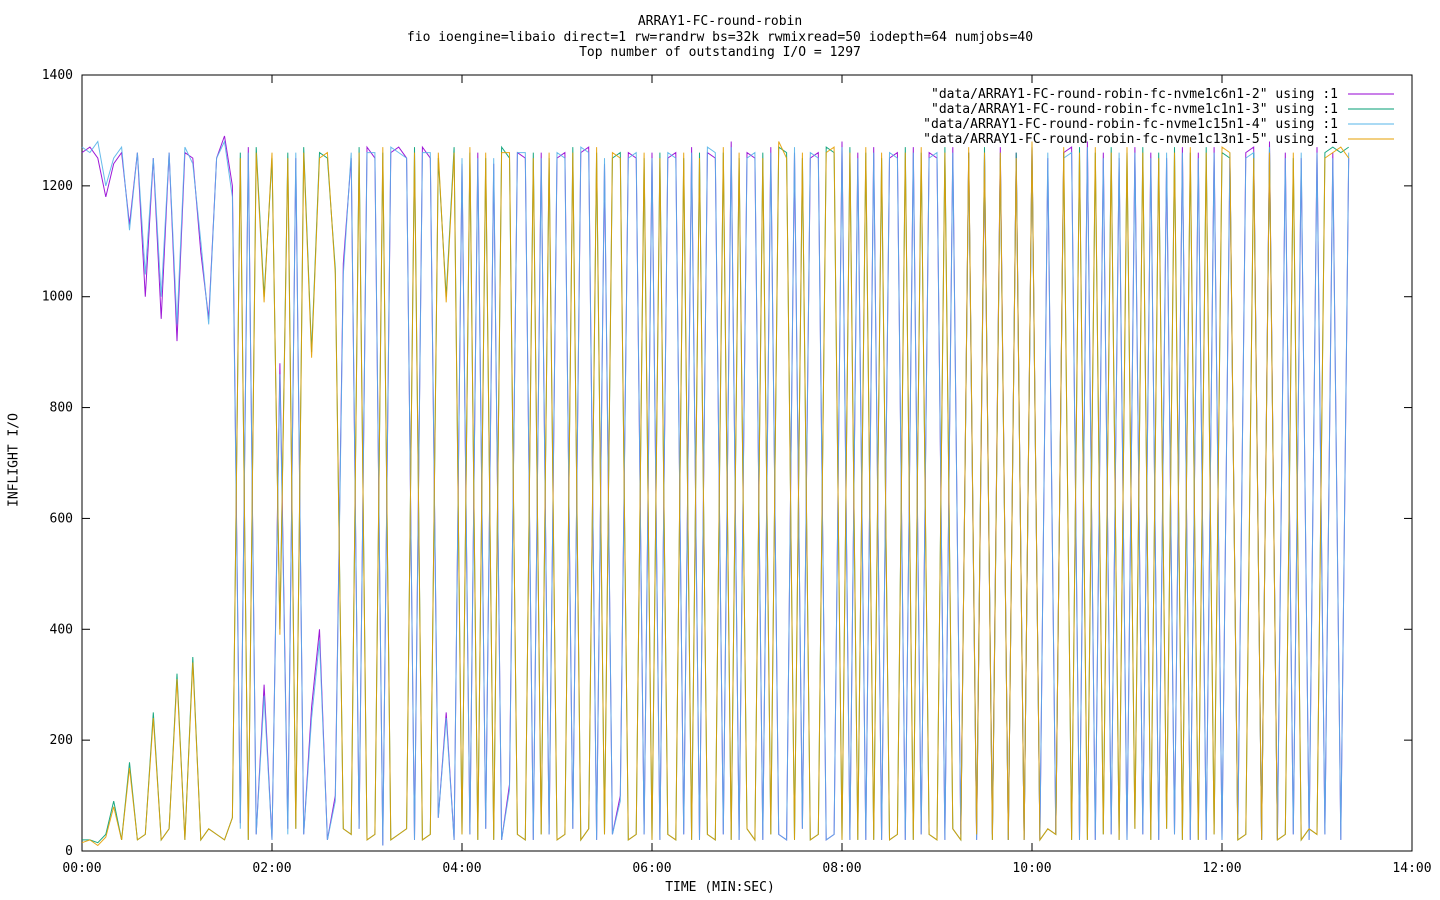 The image size is (1440, 900). Describe the element at coordinates (271, 868) in the screenshot. I see `x-tick-label: 02:00` at that location.